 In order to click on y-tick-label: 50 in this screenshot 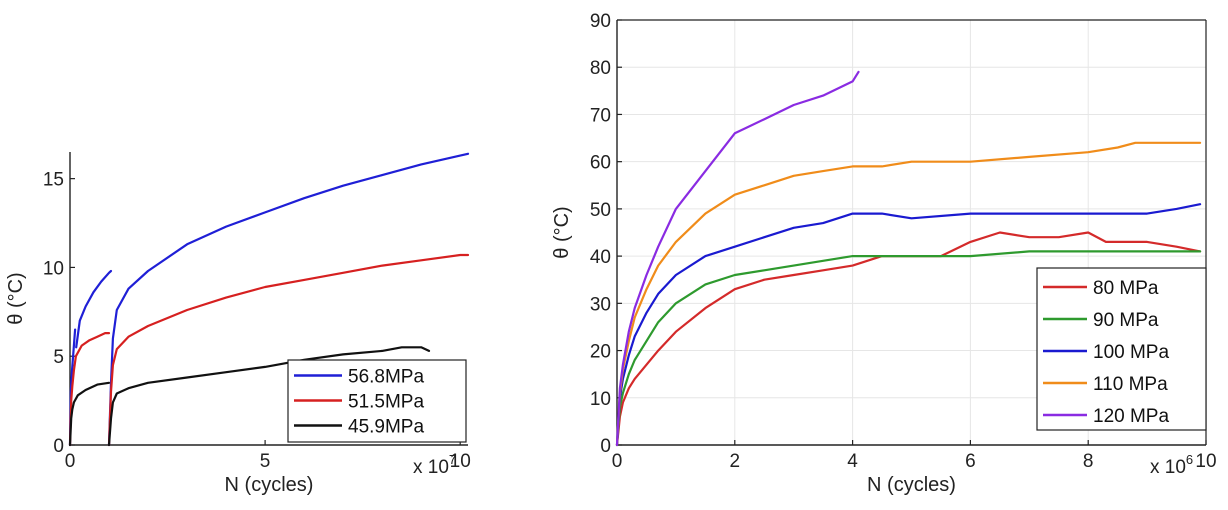, I will do `click(600, 210)`.